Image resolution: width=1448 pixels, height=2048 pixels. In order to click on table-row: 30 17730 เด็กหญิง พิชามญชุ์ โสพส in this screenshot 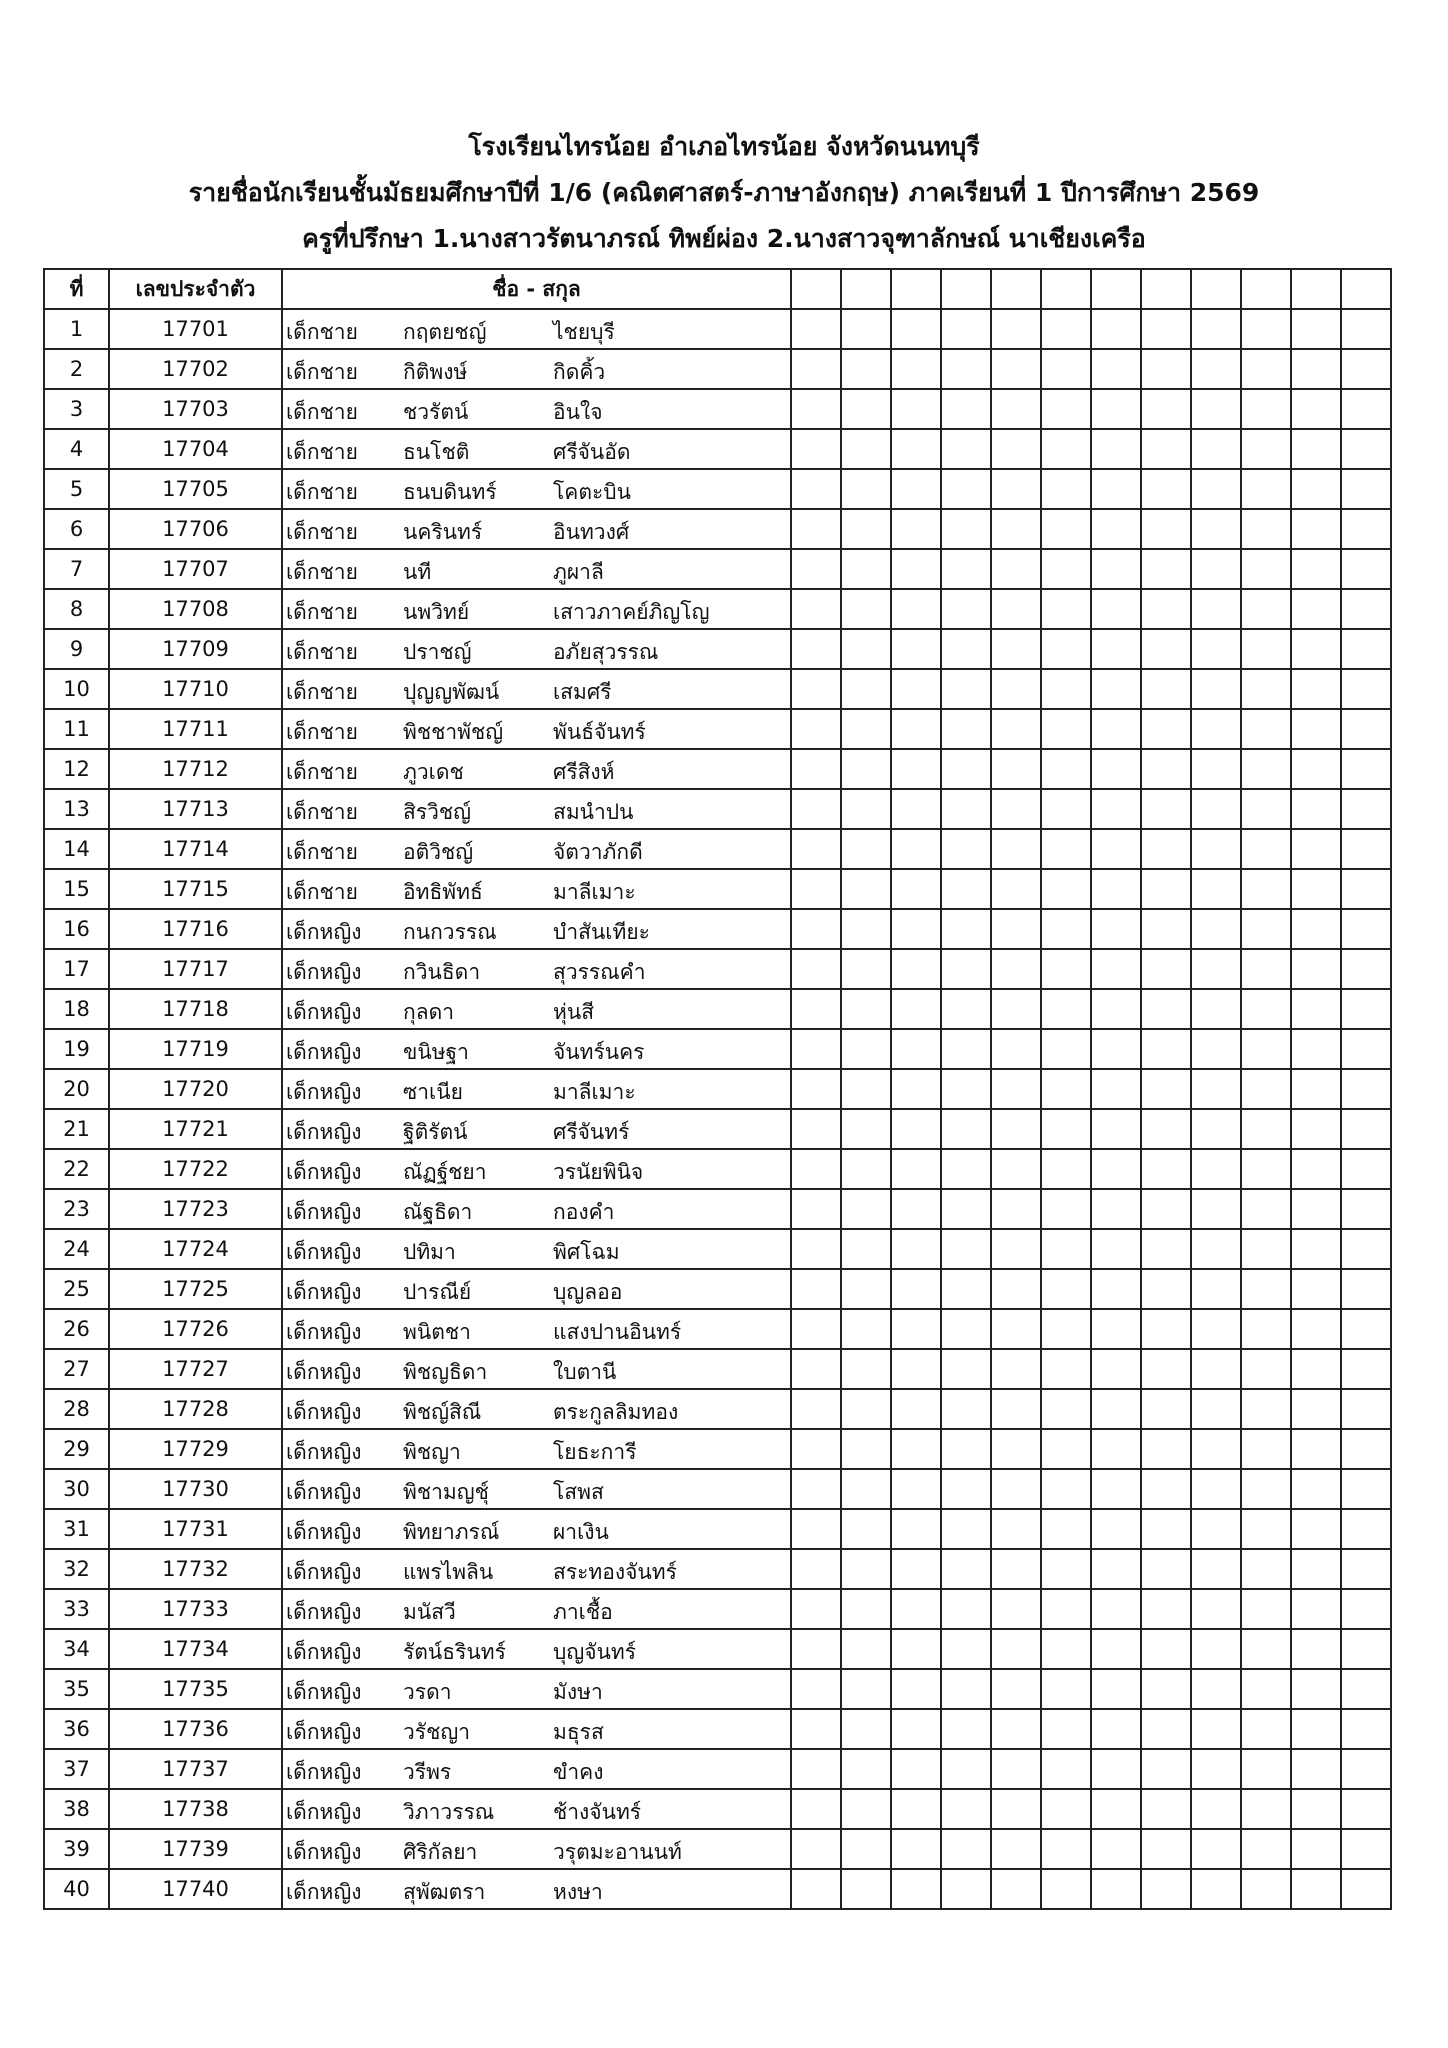, I will do `click(717, 1489)`.